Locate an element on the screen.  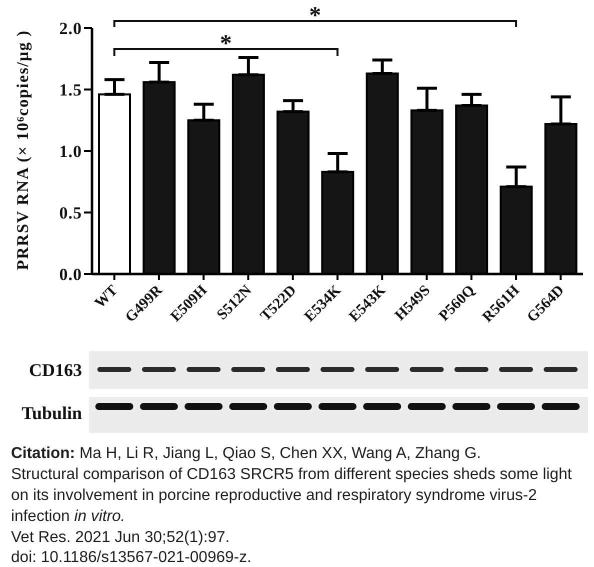
x-tick-label: WT is located at coordinates (107, 297).